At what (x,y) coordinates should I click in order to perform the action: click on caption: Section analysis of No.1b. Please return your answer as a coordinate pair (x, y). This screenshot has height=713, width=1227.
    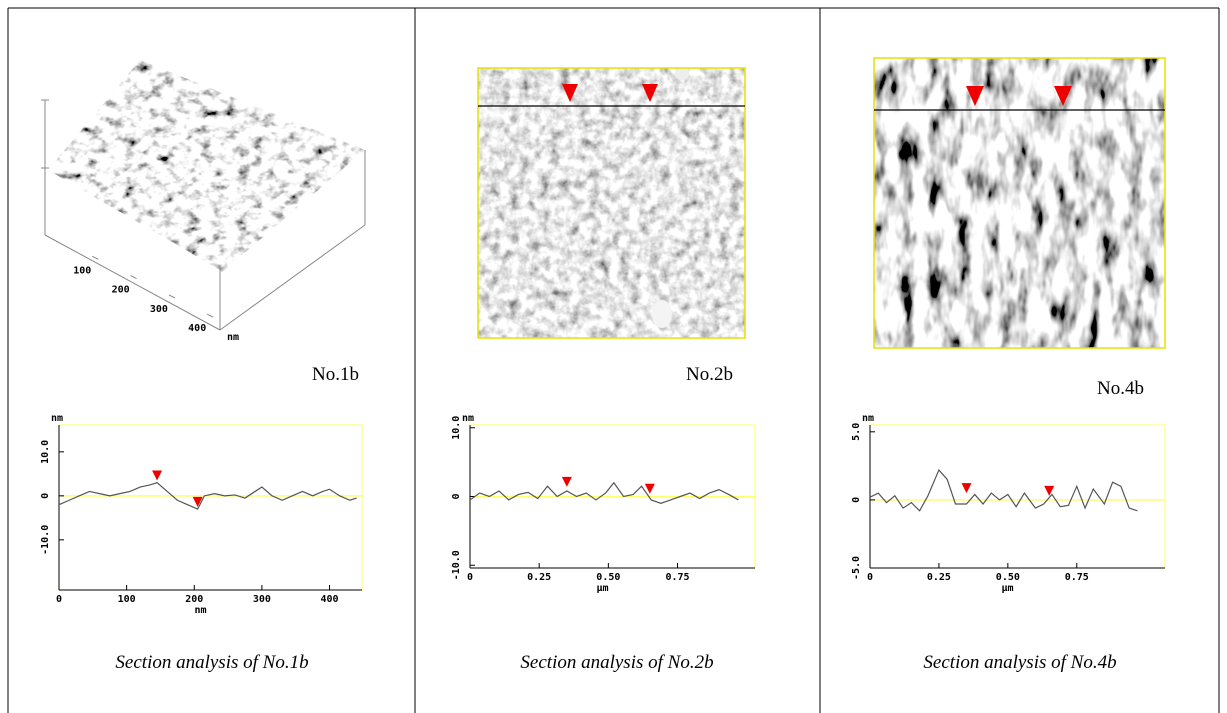
    Looking at the image, I should click on (211, 662).